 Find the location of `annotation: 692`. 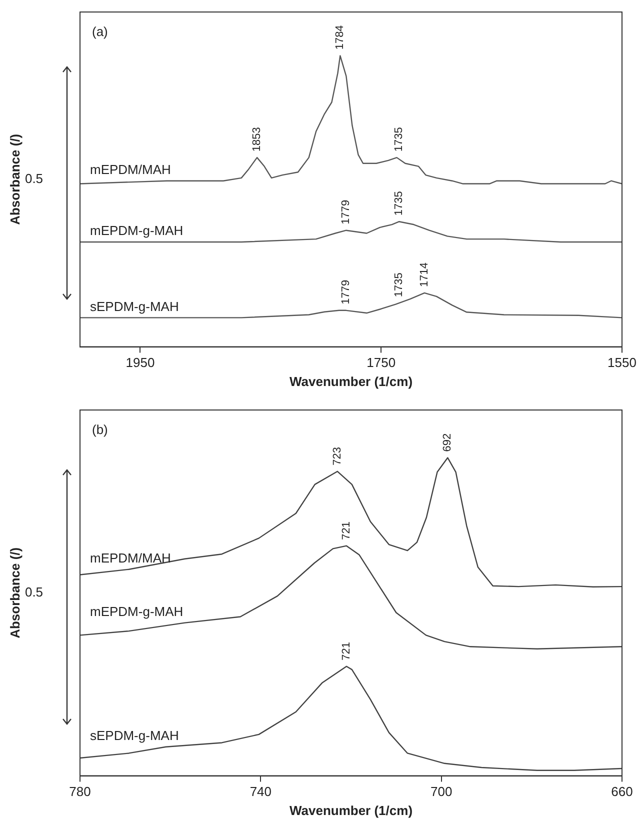

annotation: 692 is located at coordinates (448, 442).